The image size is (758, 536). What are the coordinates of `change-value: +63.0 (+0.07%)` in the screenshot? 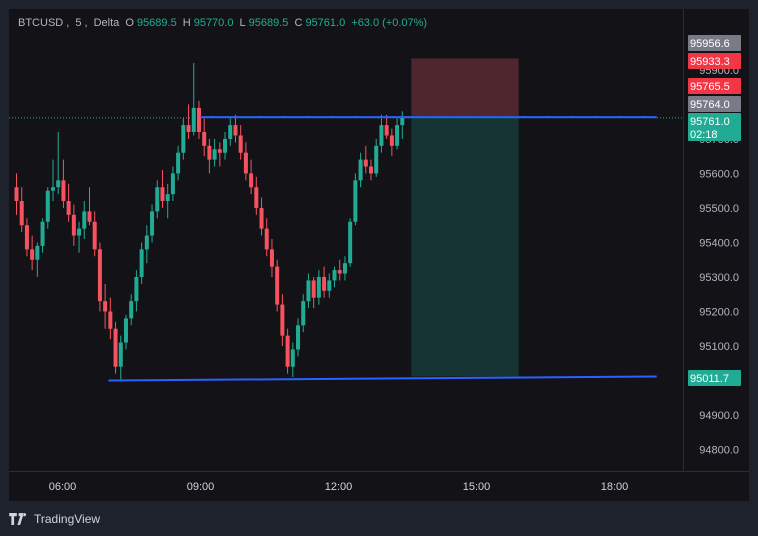 It's located at (389, 23).